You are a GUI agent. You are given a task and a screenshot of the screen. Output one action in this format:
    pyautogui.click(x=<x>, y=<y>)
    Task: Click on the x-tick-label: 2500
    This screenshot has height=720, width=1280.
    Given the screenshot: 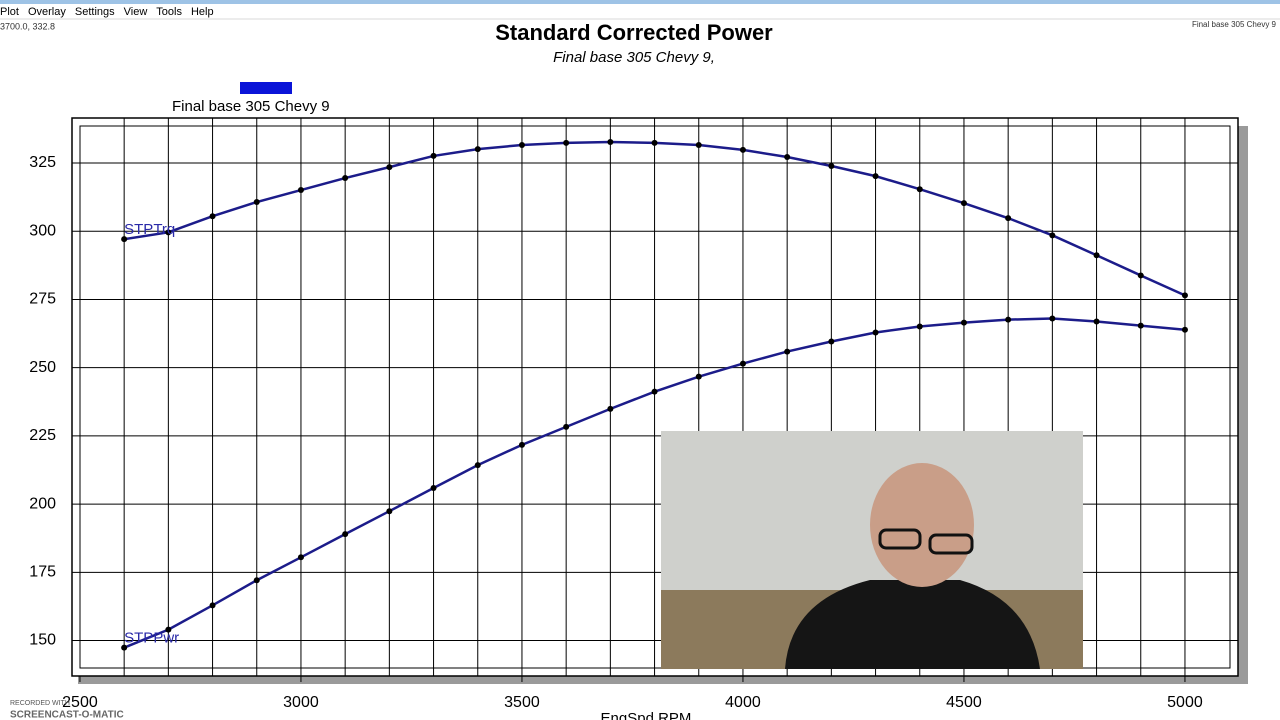 What is the action you would take?
    pyautogui.click(x=80, y=702)
    